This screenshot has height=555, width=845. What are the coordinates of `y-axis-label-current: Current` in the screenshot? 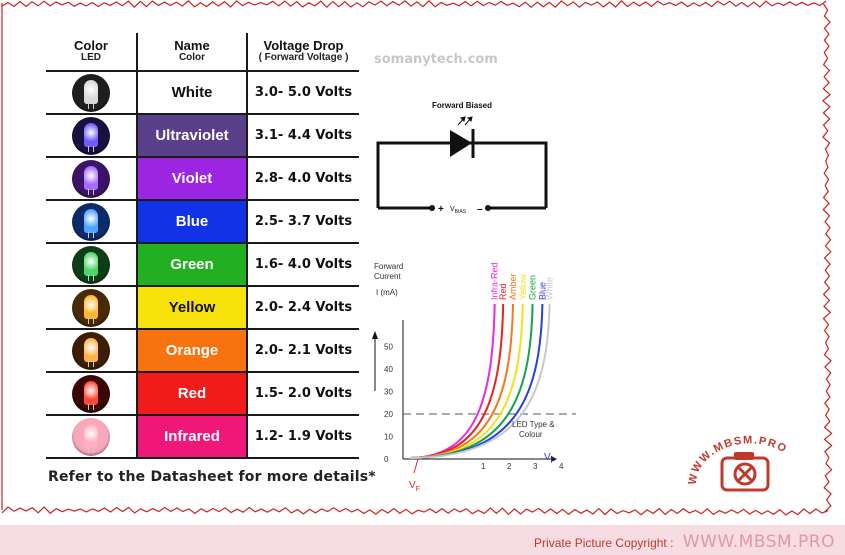 It's located at (387, 276).